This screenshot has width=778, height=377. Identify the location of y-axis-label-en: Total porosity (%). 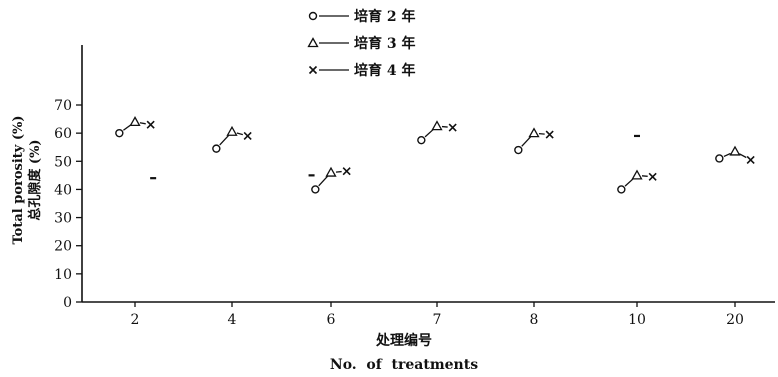
(18, 179).